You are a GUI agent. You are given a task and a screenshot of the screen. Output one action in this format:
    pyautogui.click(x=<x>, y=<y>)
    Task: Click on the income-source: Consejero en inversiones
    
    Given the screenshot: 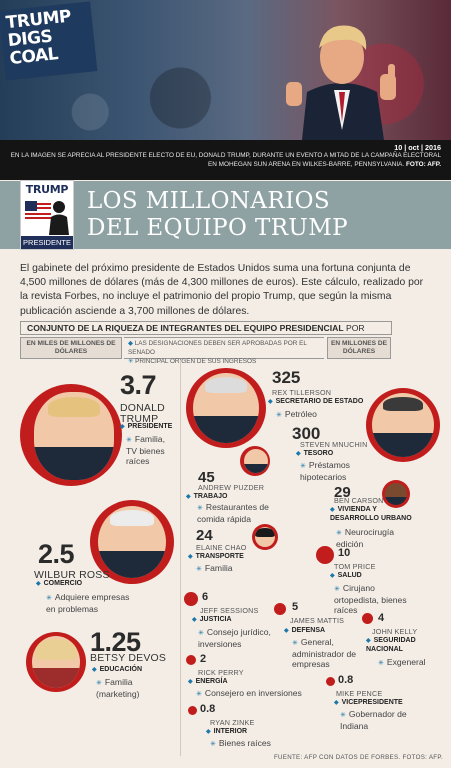 What is the action you would take?
    pyautogui.click(x=249, y=694)
    